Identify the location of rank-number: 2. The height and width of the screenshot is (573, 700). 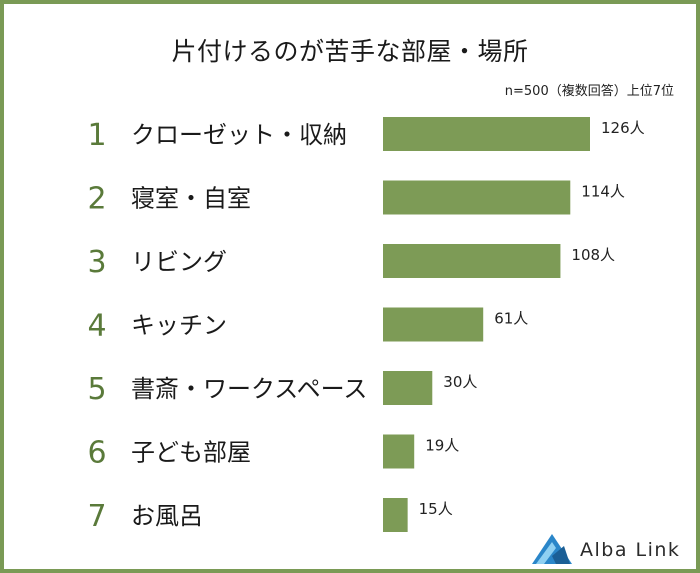
(96, 199).